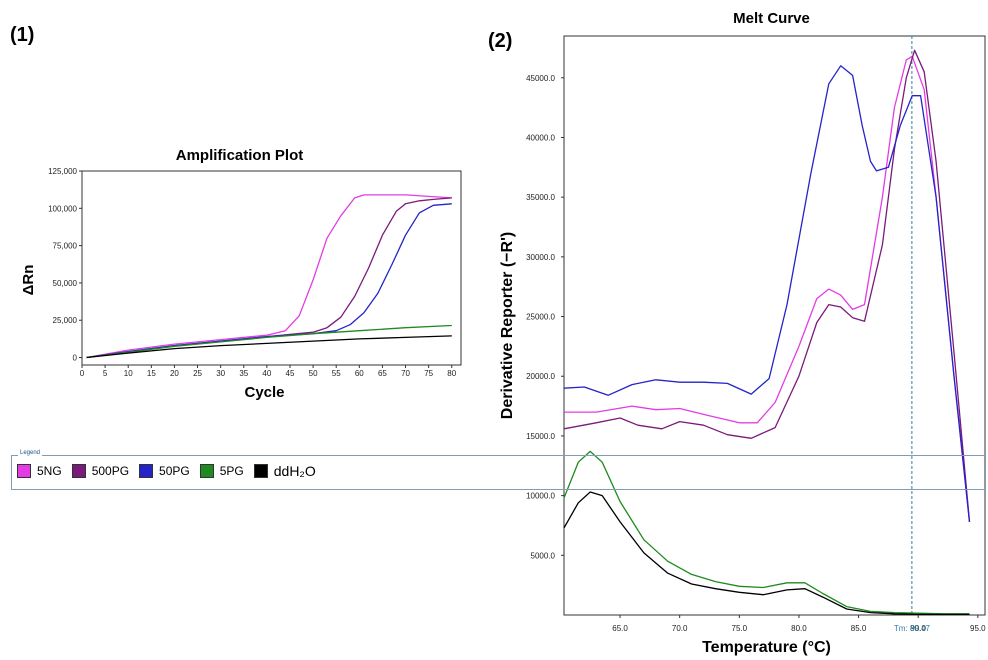 The height and width of the screenshot is (660, 988). I want to click on melt-series-ddh-o, so click(766, 553).